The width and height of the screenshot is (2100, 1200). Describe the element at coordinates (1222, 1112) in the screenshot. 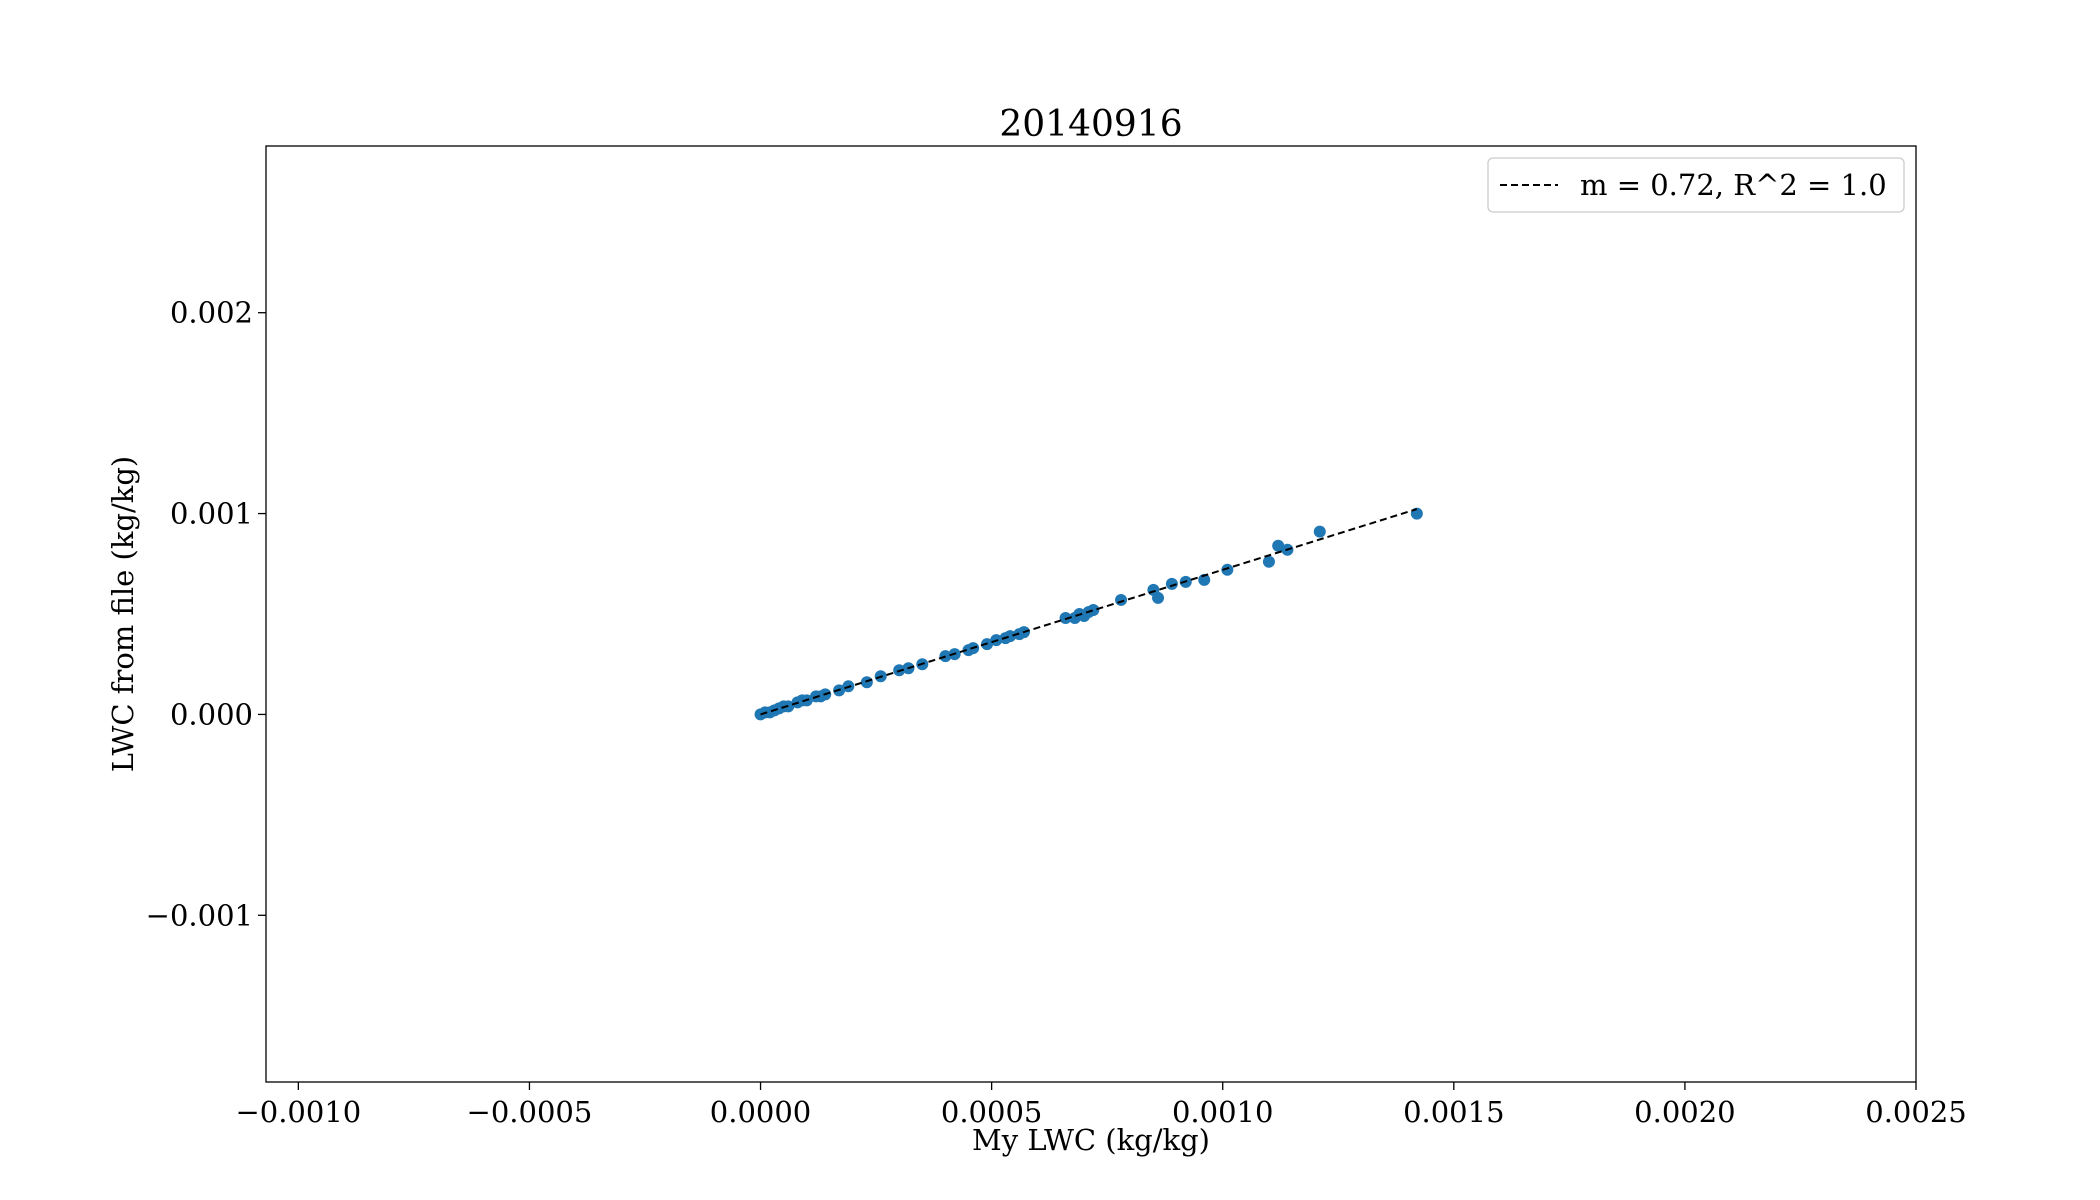

I see `x-tick-label: 0.0010` at that location.